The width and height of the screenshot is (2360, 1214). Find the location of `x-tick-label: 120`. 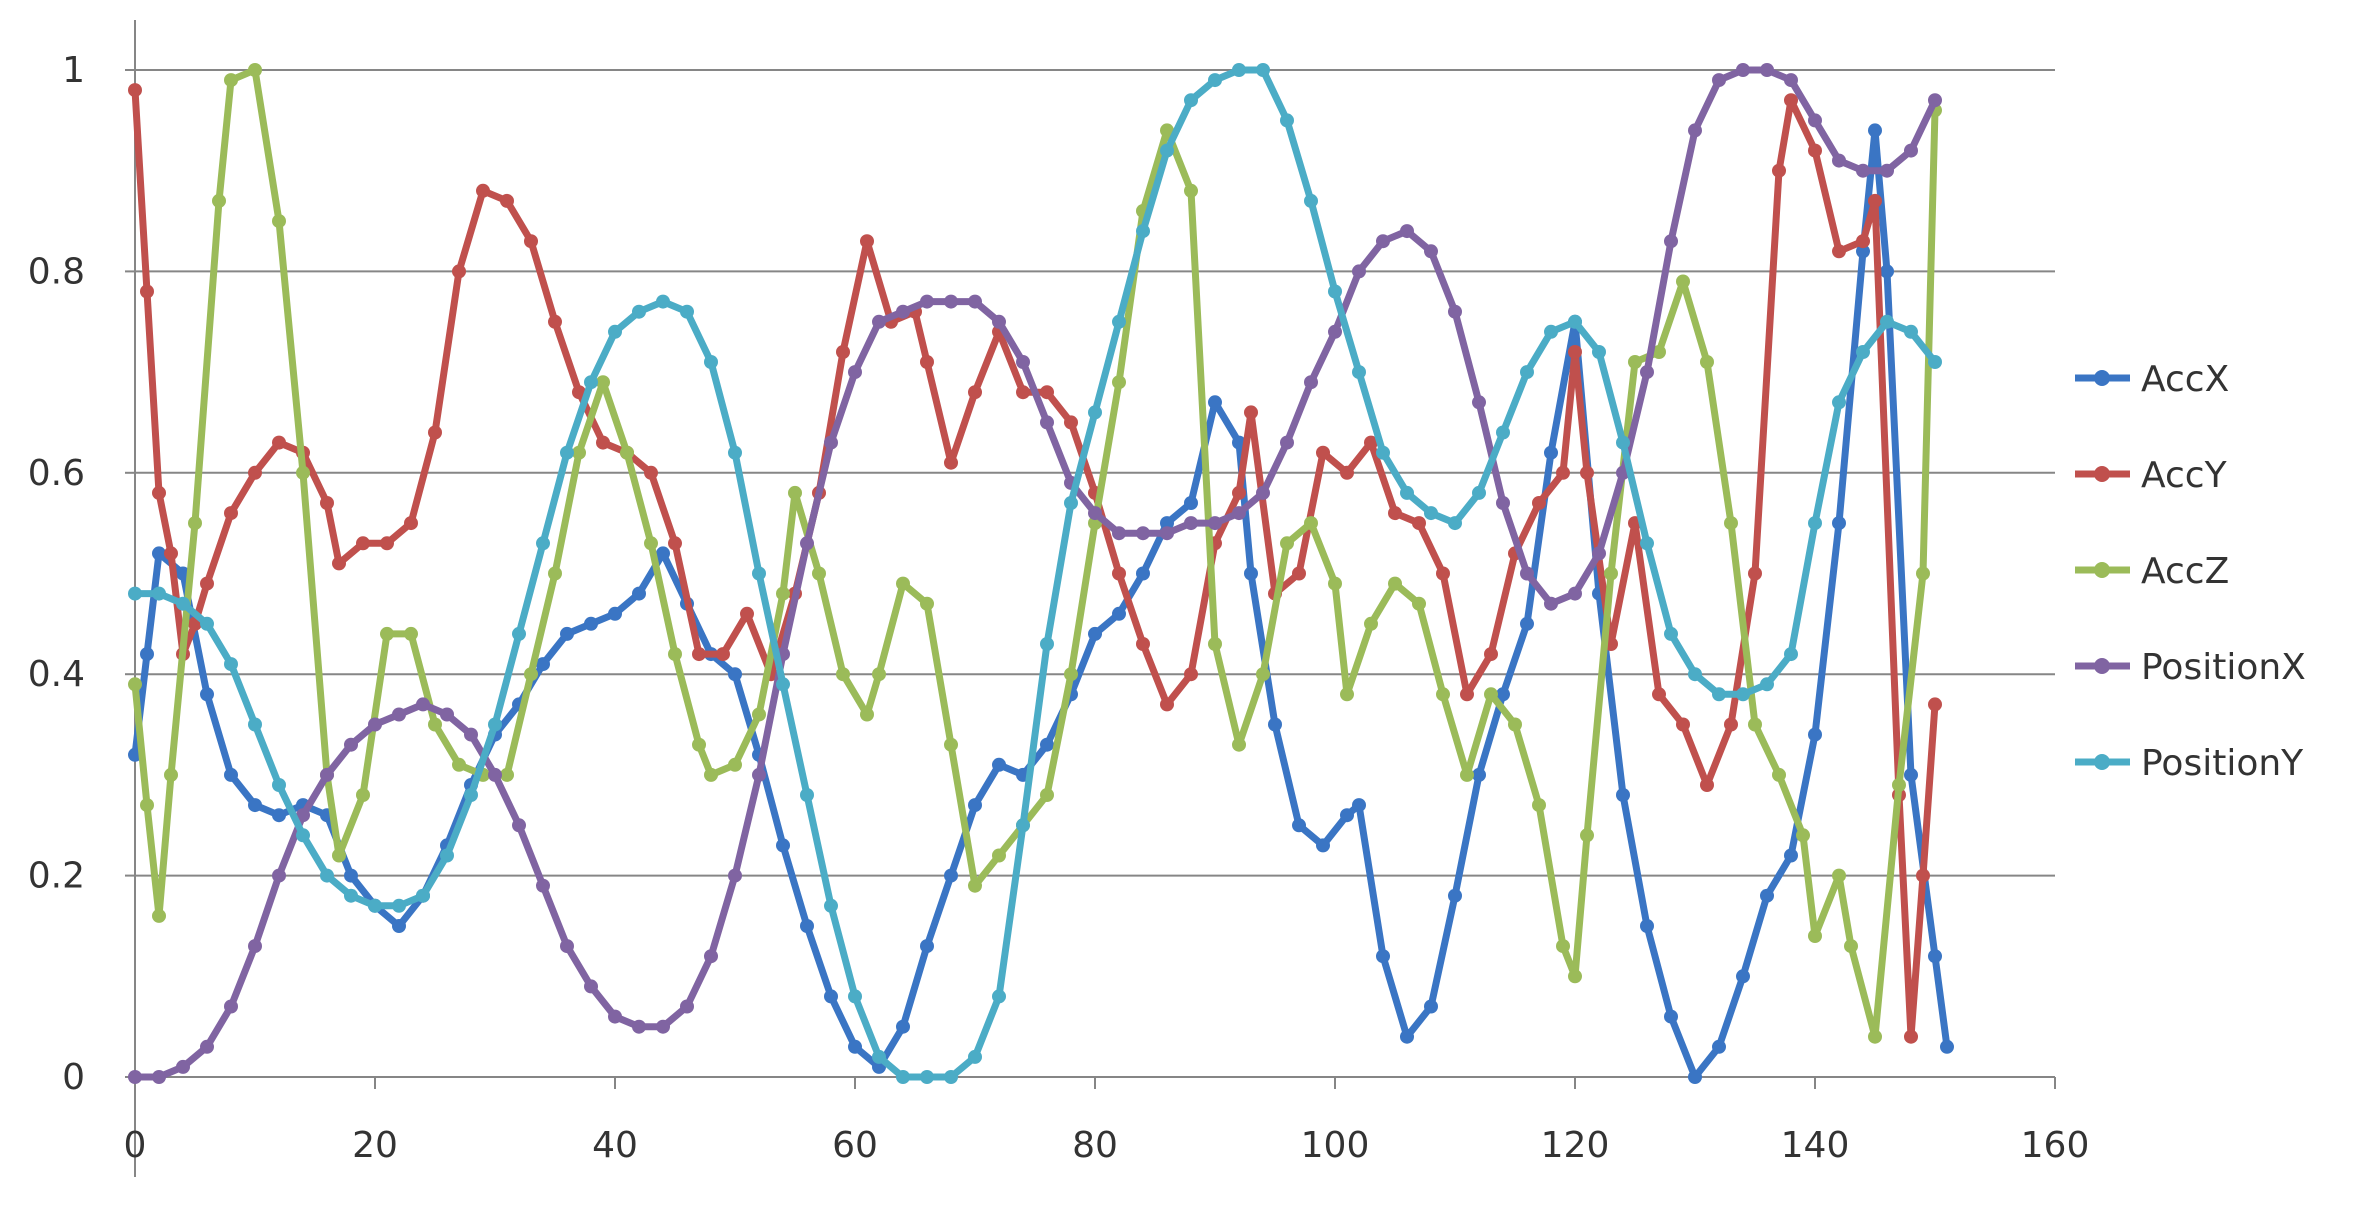

x-tick-label: 120 is located at coordinates (1575, 1145).